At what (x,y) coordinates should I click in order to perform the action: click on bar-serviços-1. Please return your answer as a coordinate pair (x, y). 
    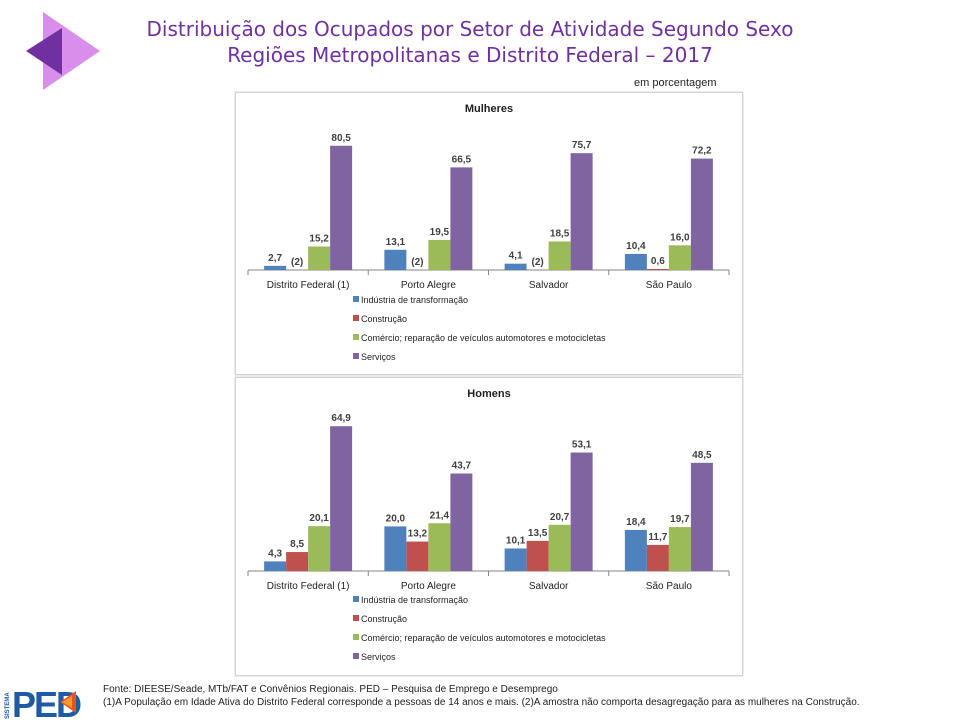
    Looking at the image, I should click on (461, 522).